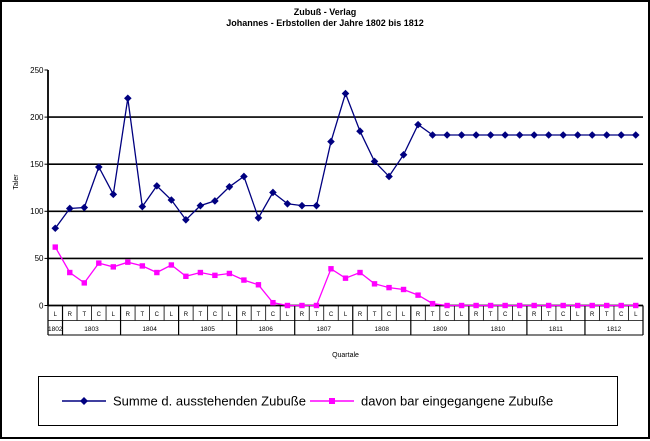  Describe the element at coordinates (55, 329) in the screenshot. I see `svg-text: 1802` at that location.